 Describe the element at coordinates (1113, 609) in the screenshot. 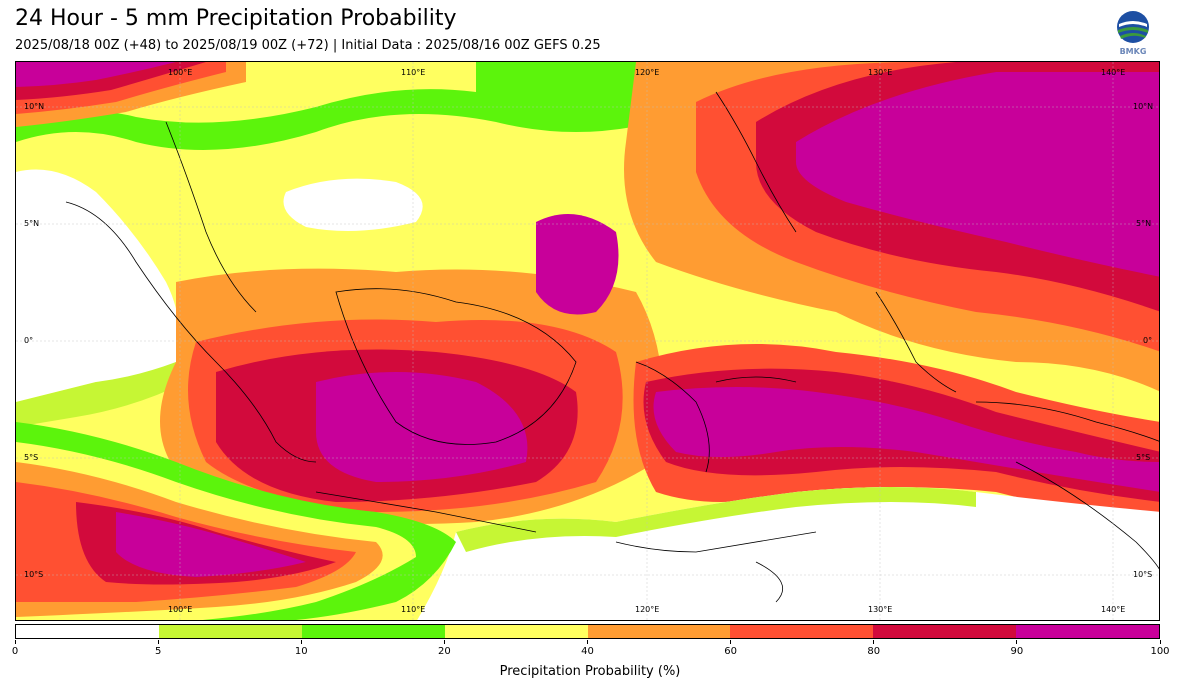

I see `lon-label-bottom: 140°E` at that location.